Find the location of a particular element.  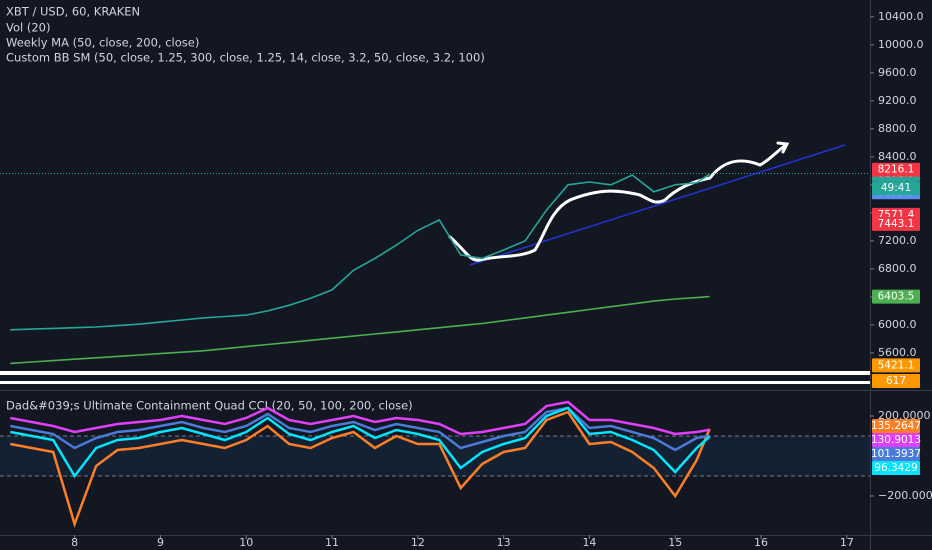

x-tick-label: 10 is located at coordinates (246, 542).